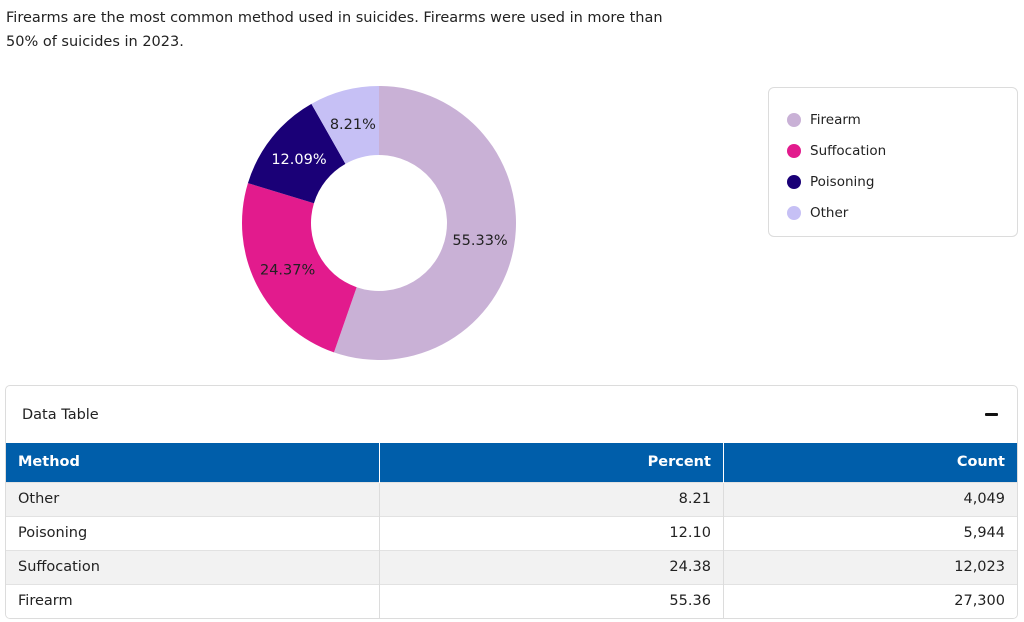 The image size is (1024, 622). I want to click on table-cell-percent: 24.38, so click(551, 566).